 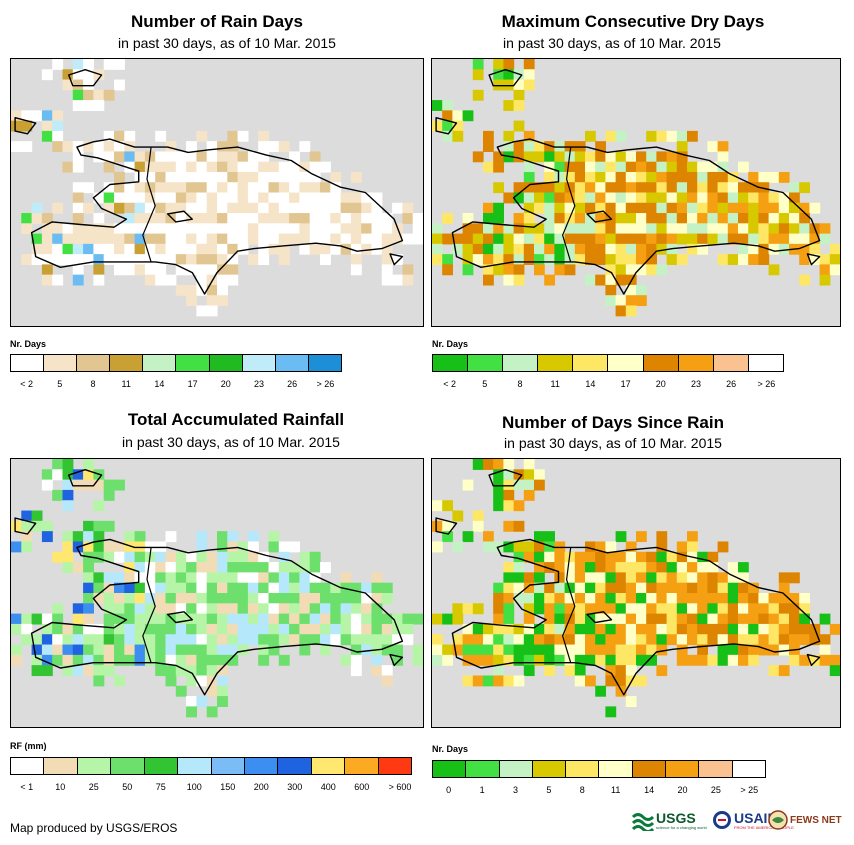 What do you see at coordinates (217, 216) in the screenshot?
I see `island-coastline` at bounding box center [217, 216].